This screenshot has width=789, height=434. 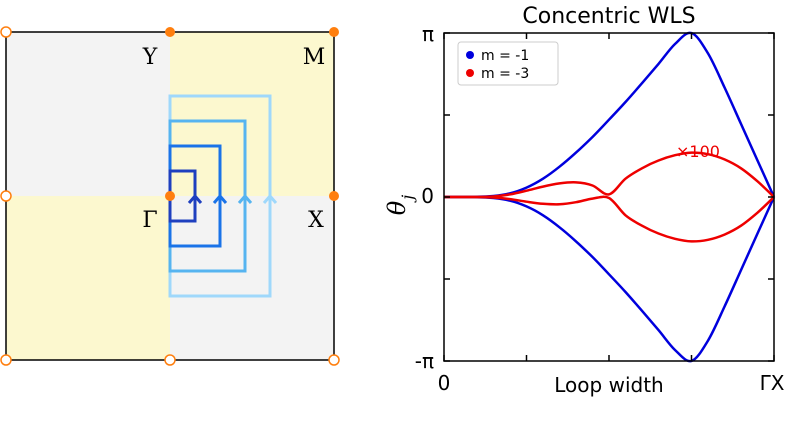 I want to click on y-axis-label-main: θ, so click(x=397, y=207).